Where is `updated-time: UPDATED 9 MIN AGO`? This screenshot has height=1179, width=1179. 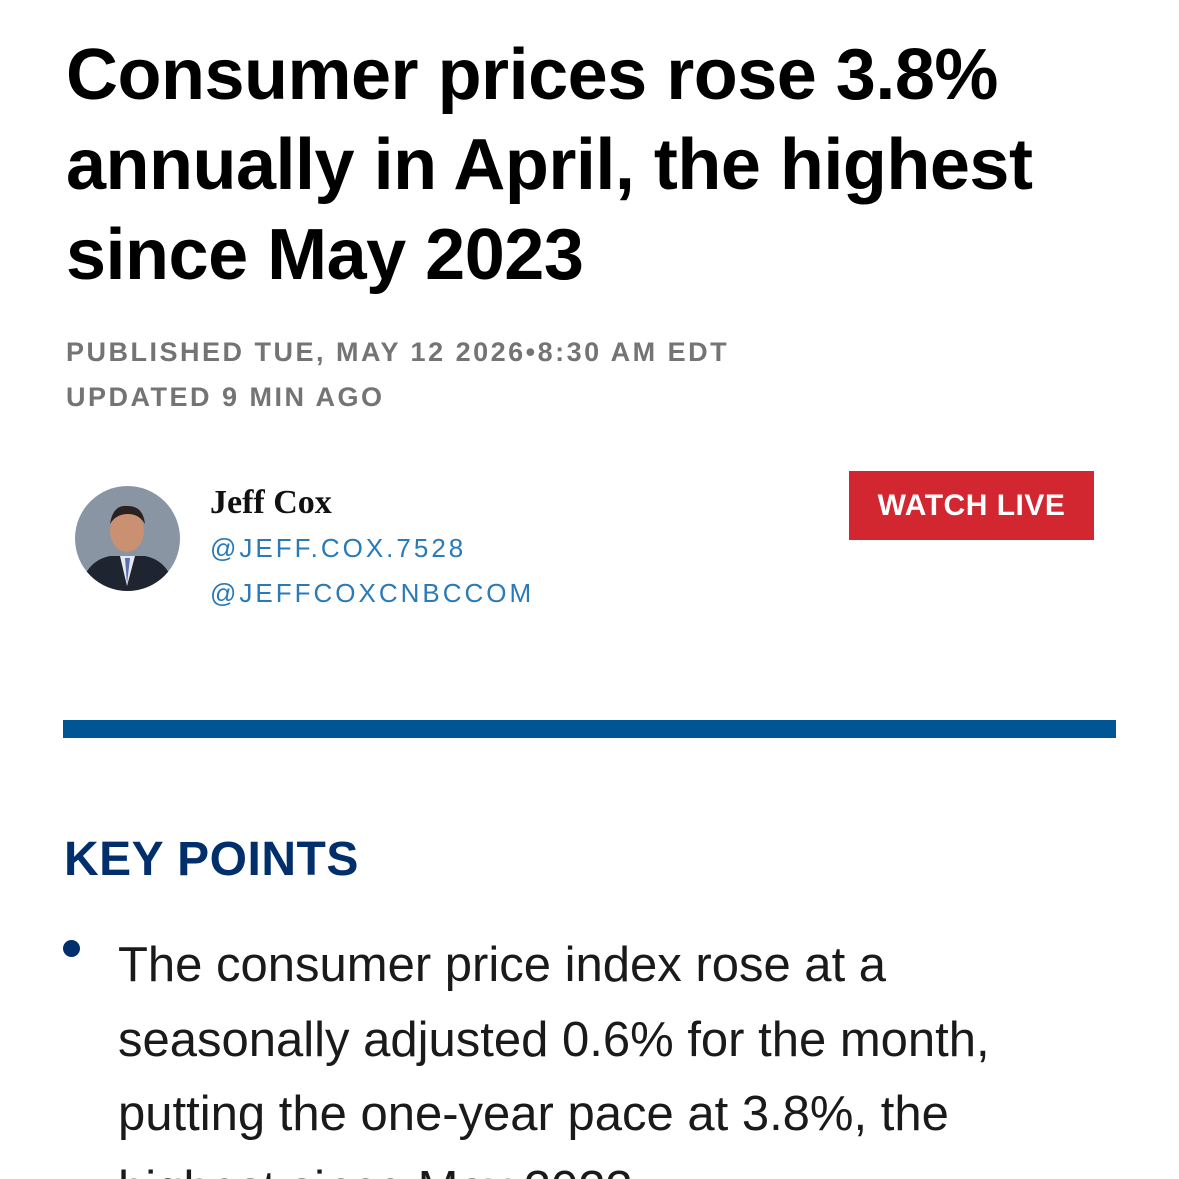
updated-time: UPDATED 9 MIN AGO is located at coordinates (225, 397).